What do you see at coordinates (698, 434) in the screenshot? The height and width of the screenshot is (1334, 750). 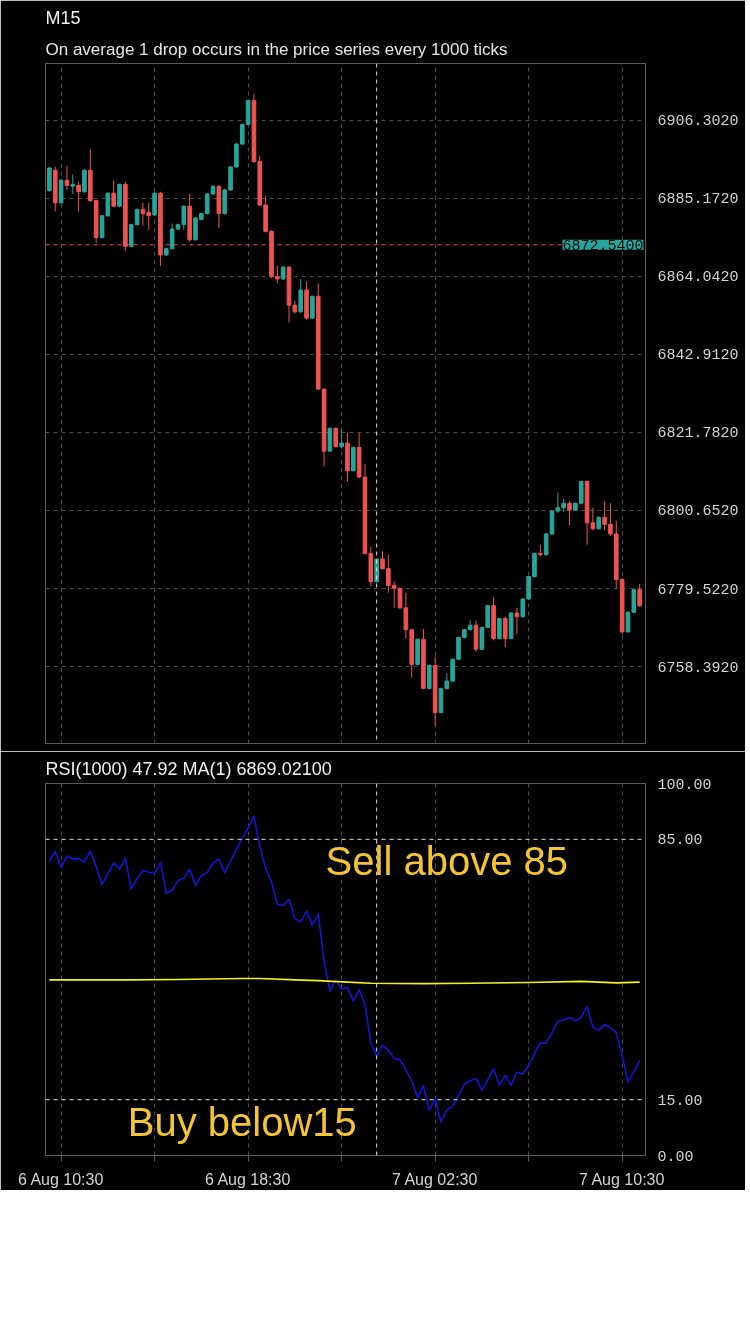 I see `y-tick-label: 6821.7820` at bounding box center [698, 434].